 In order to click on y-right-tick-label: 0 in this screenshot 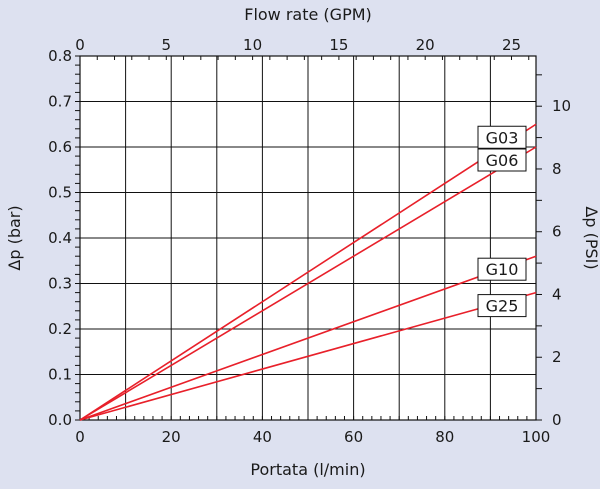, I will do `click(557, 420)`.